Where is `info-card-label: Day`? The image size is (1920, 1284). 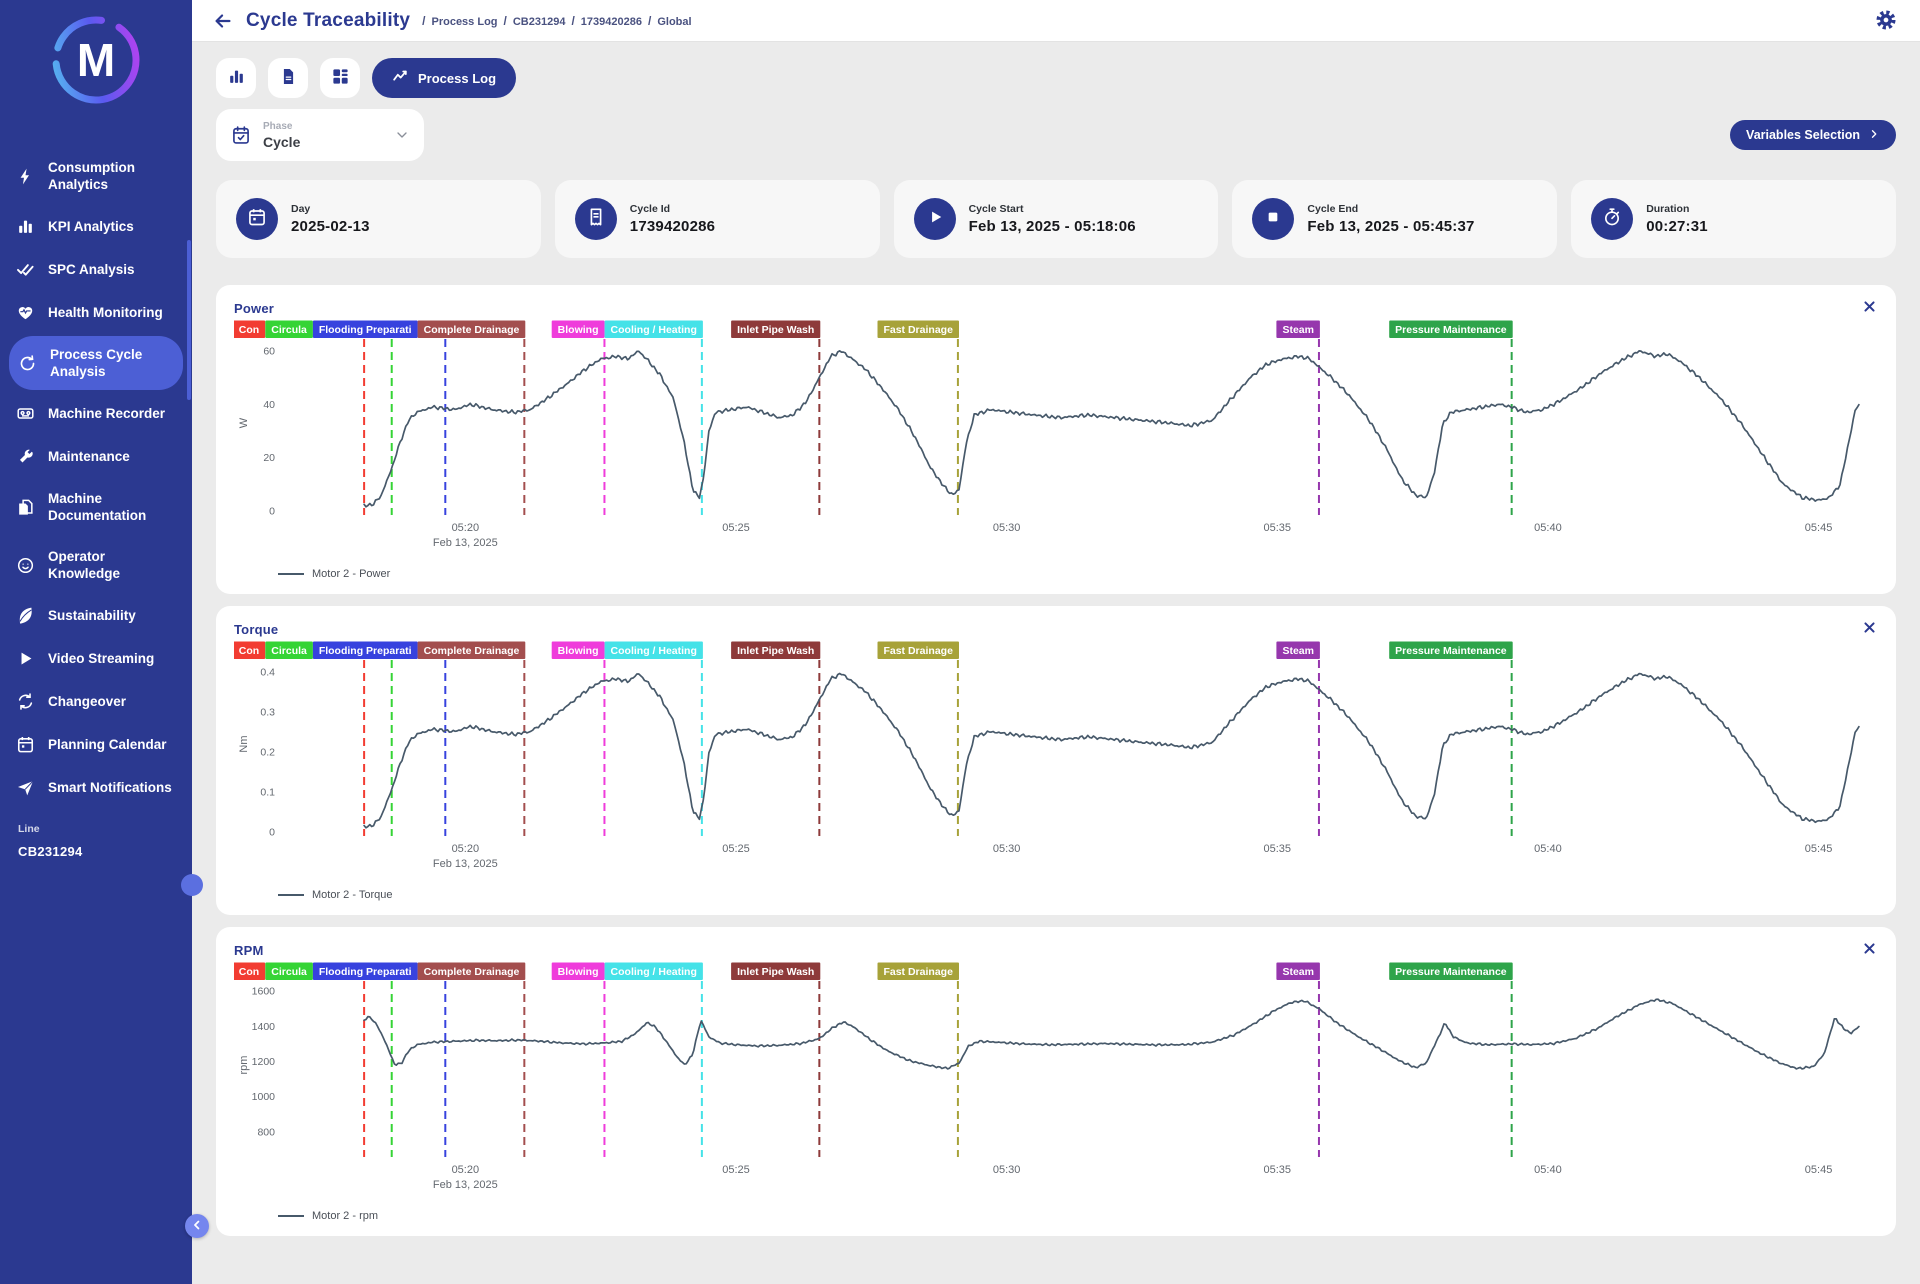
info-card-label: Day is located at coordinates (301, 209).